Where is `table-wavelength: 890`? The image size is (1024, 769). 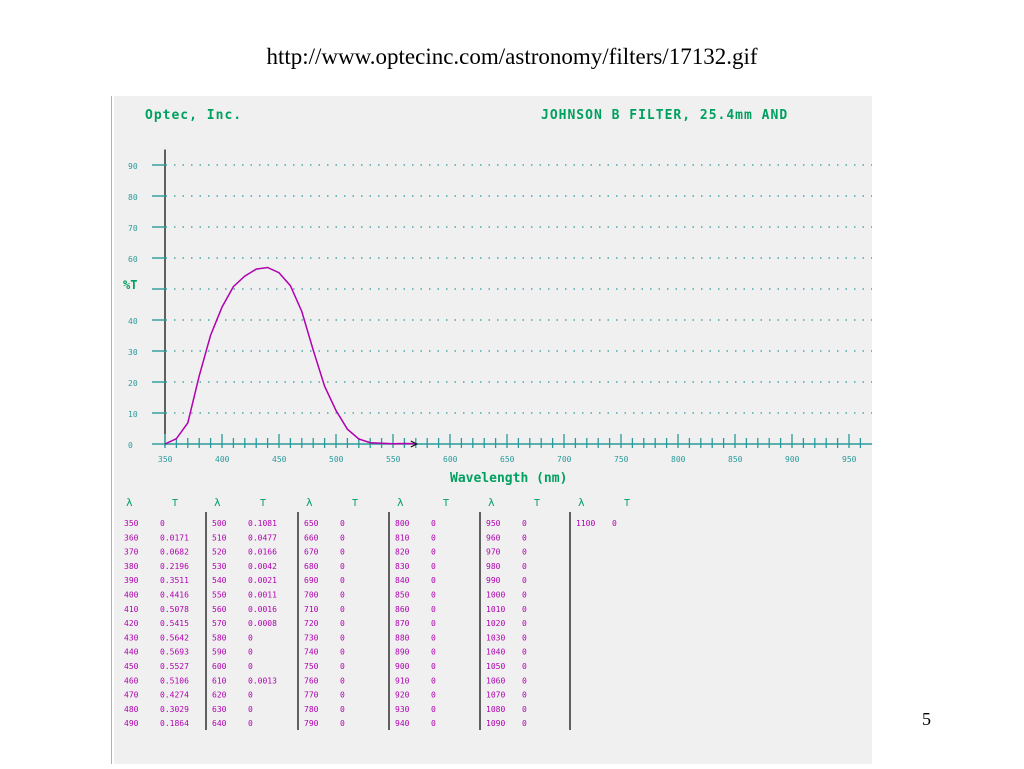
table-wavelength: 890 is located at coordinates (402, 652).